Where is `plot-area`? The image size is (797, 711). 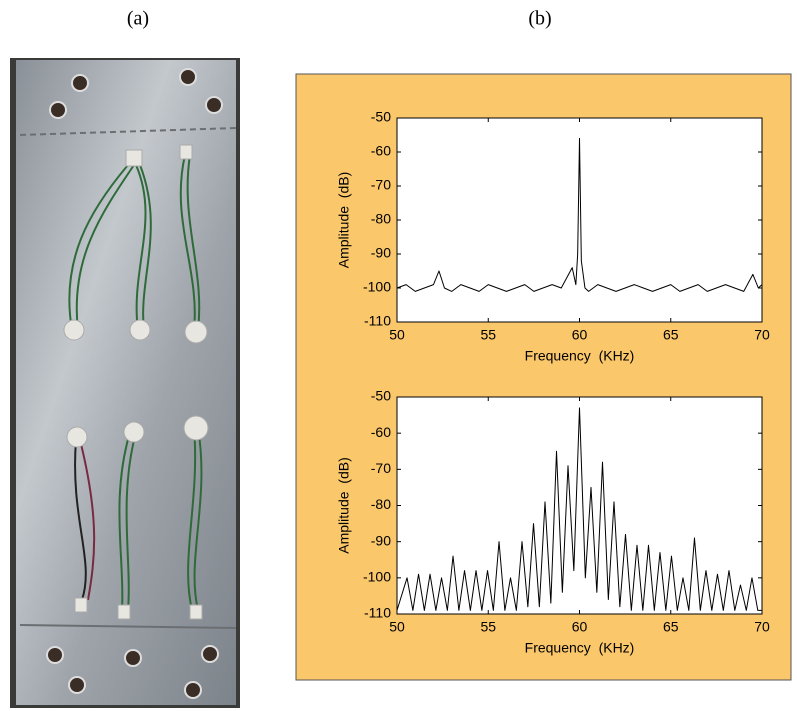 plot-area is located at coordinates (579, 505).